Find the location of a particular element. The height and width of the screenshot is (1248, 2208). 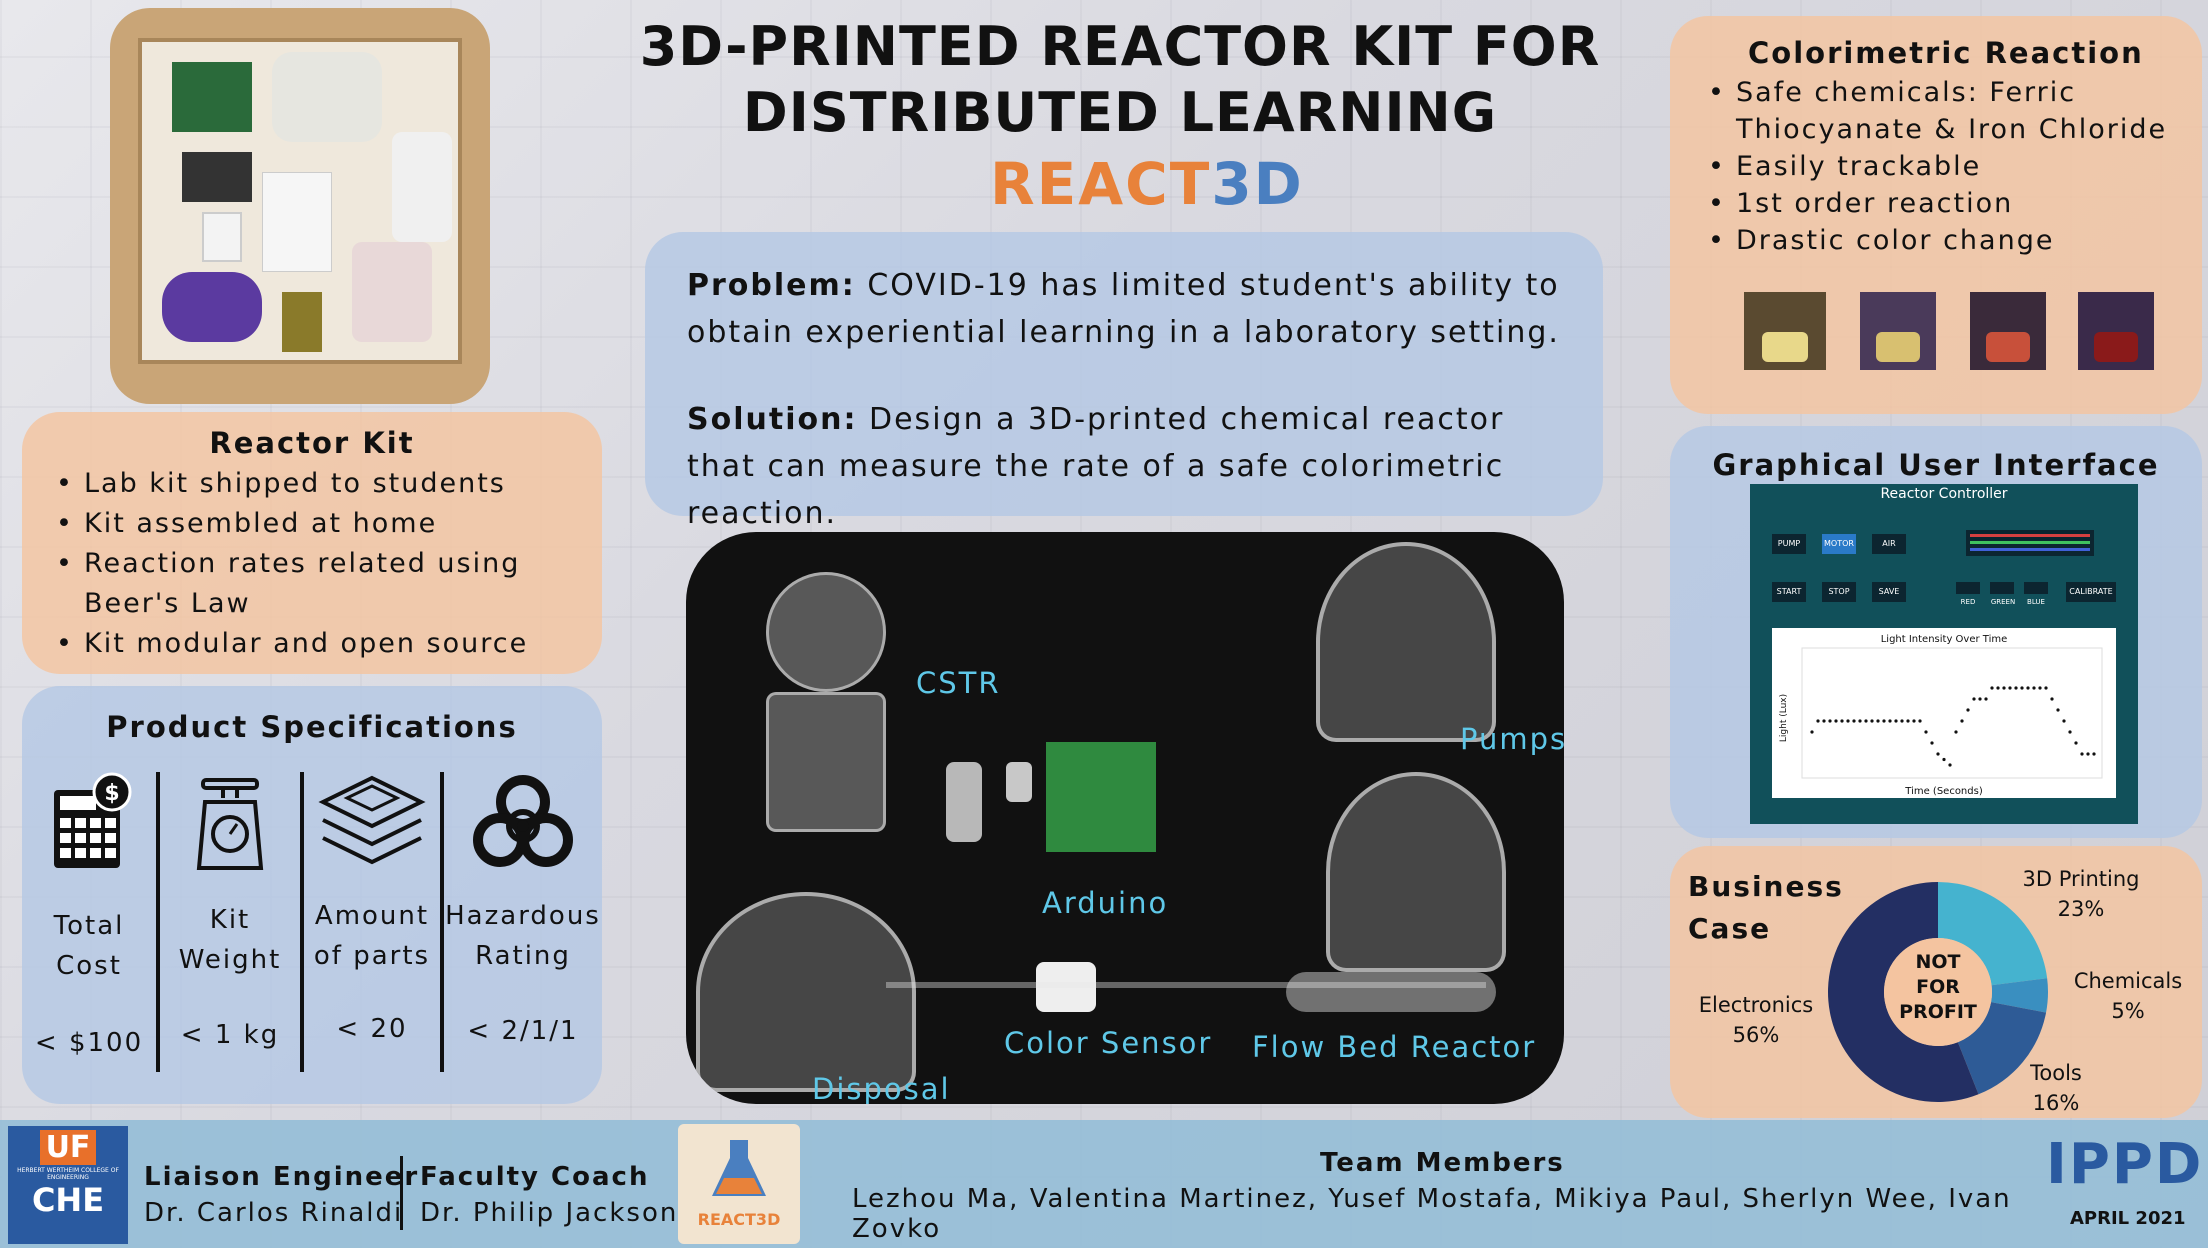

reactor-kit-title: Reactor Kit is located at coordinates (312, 443).